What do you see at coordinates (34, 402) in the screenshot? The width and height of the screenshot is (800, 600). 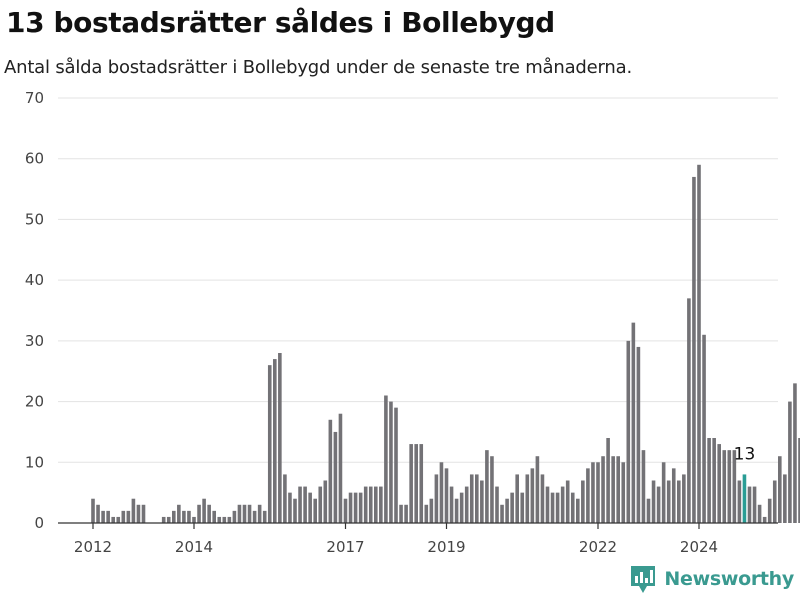 I see `y-tick-label: 20` at bounding box center [34, 402].